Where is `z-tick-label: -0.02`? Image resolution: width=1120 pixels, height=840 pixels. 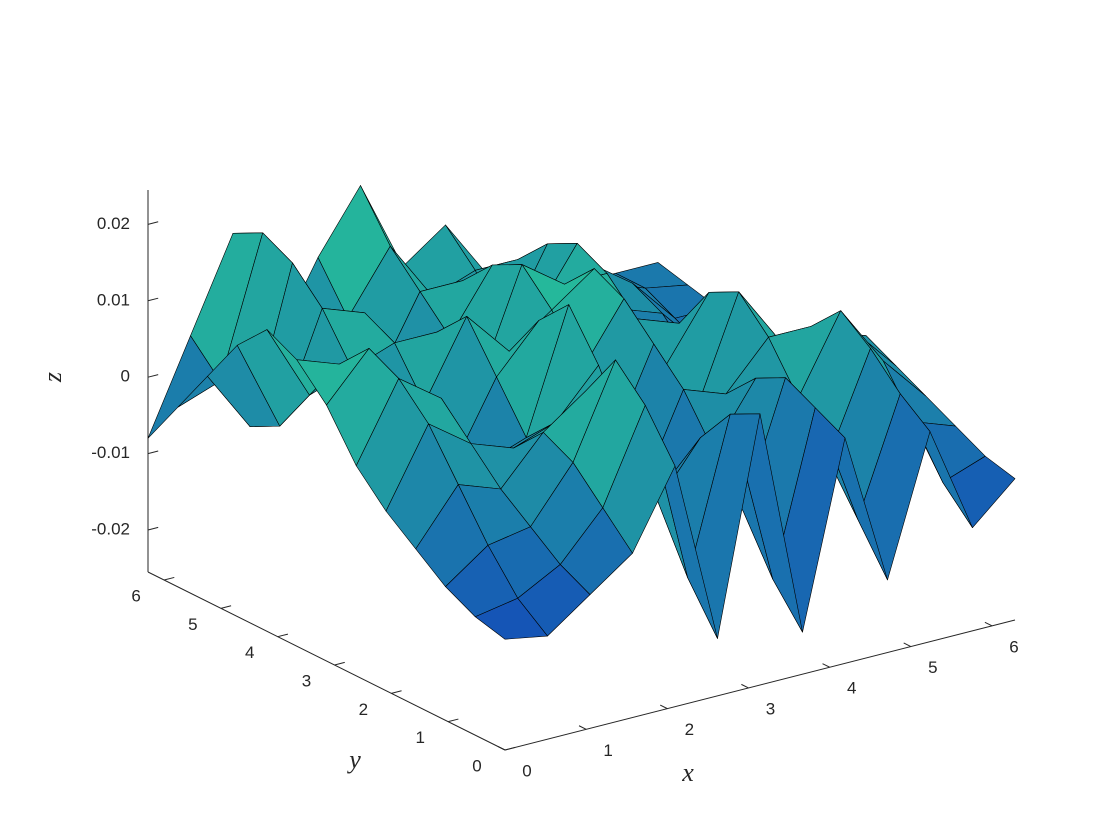
z-tick-label: -0.02 is located at coordinates (110, 528).